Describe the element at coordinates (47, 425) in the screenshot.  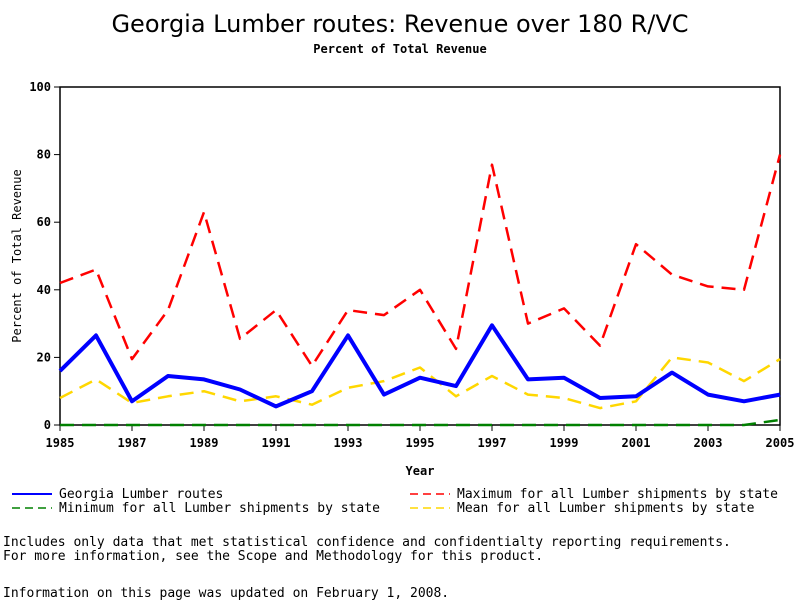
I see `y-tick-label: 0` at that location.